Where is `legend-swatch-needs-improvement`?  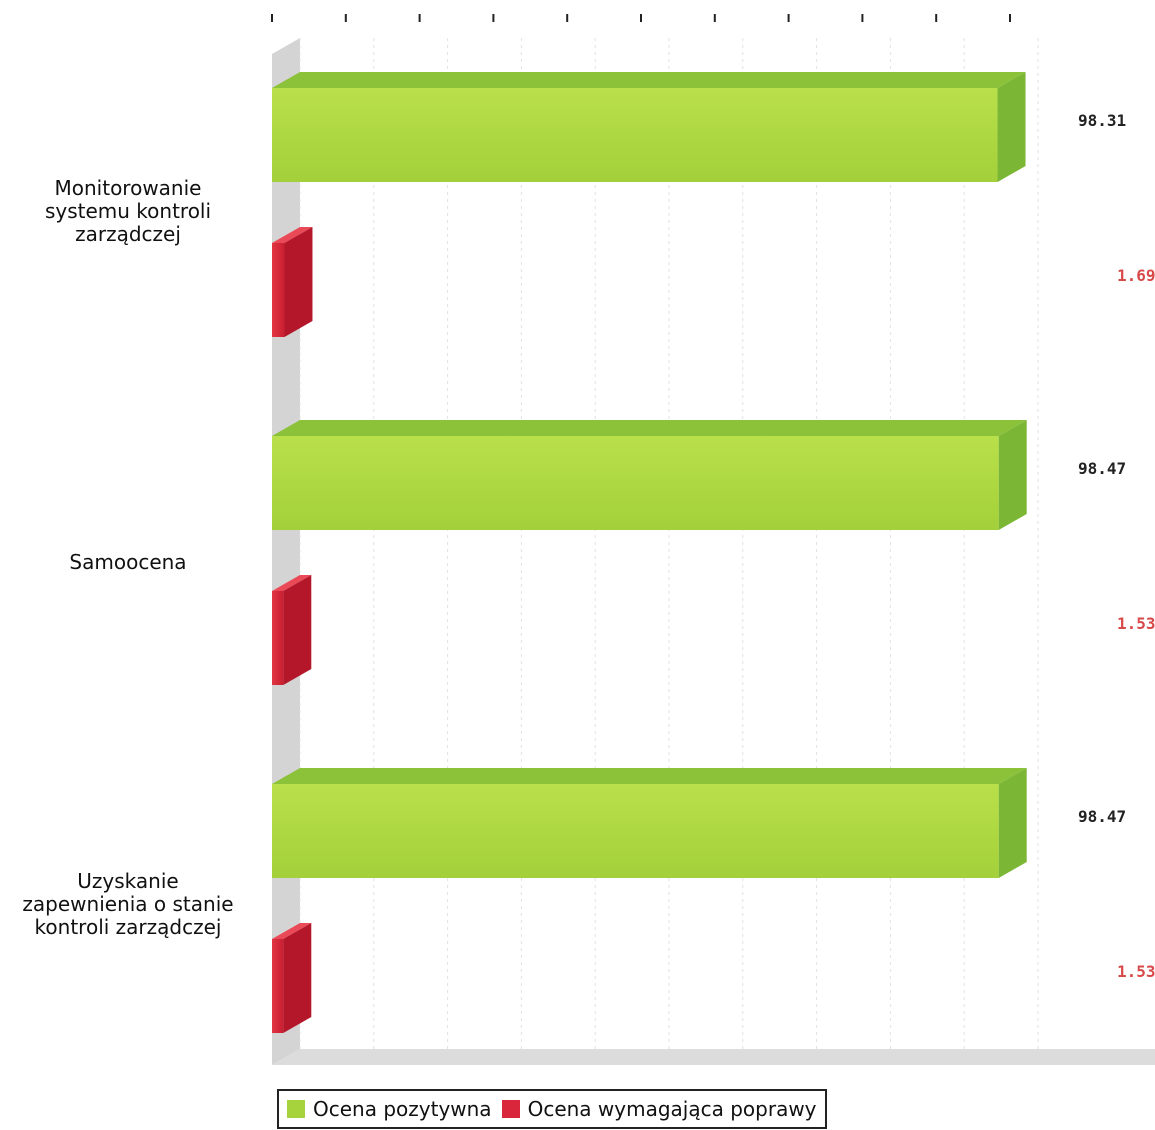 legend-swatch-needs-improvement is located at coordinates (510, 1109).